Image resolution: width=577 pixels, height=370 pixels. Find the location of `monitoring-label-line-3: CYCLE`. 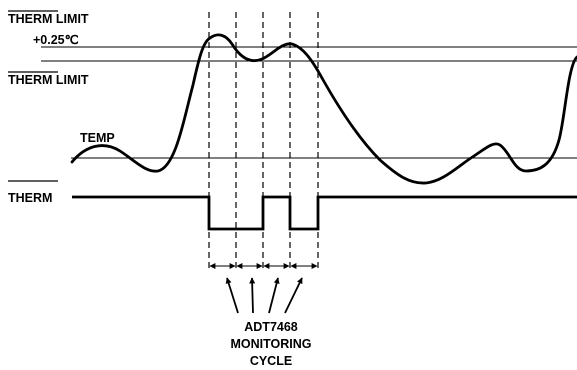

monitoring-label-line-3: CYCLE is located at coordinates (271, 361).